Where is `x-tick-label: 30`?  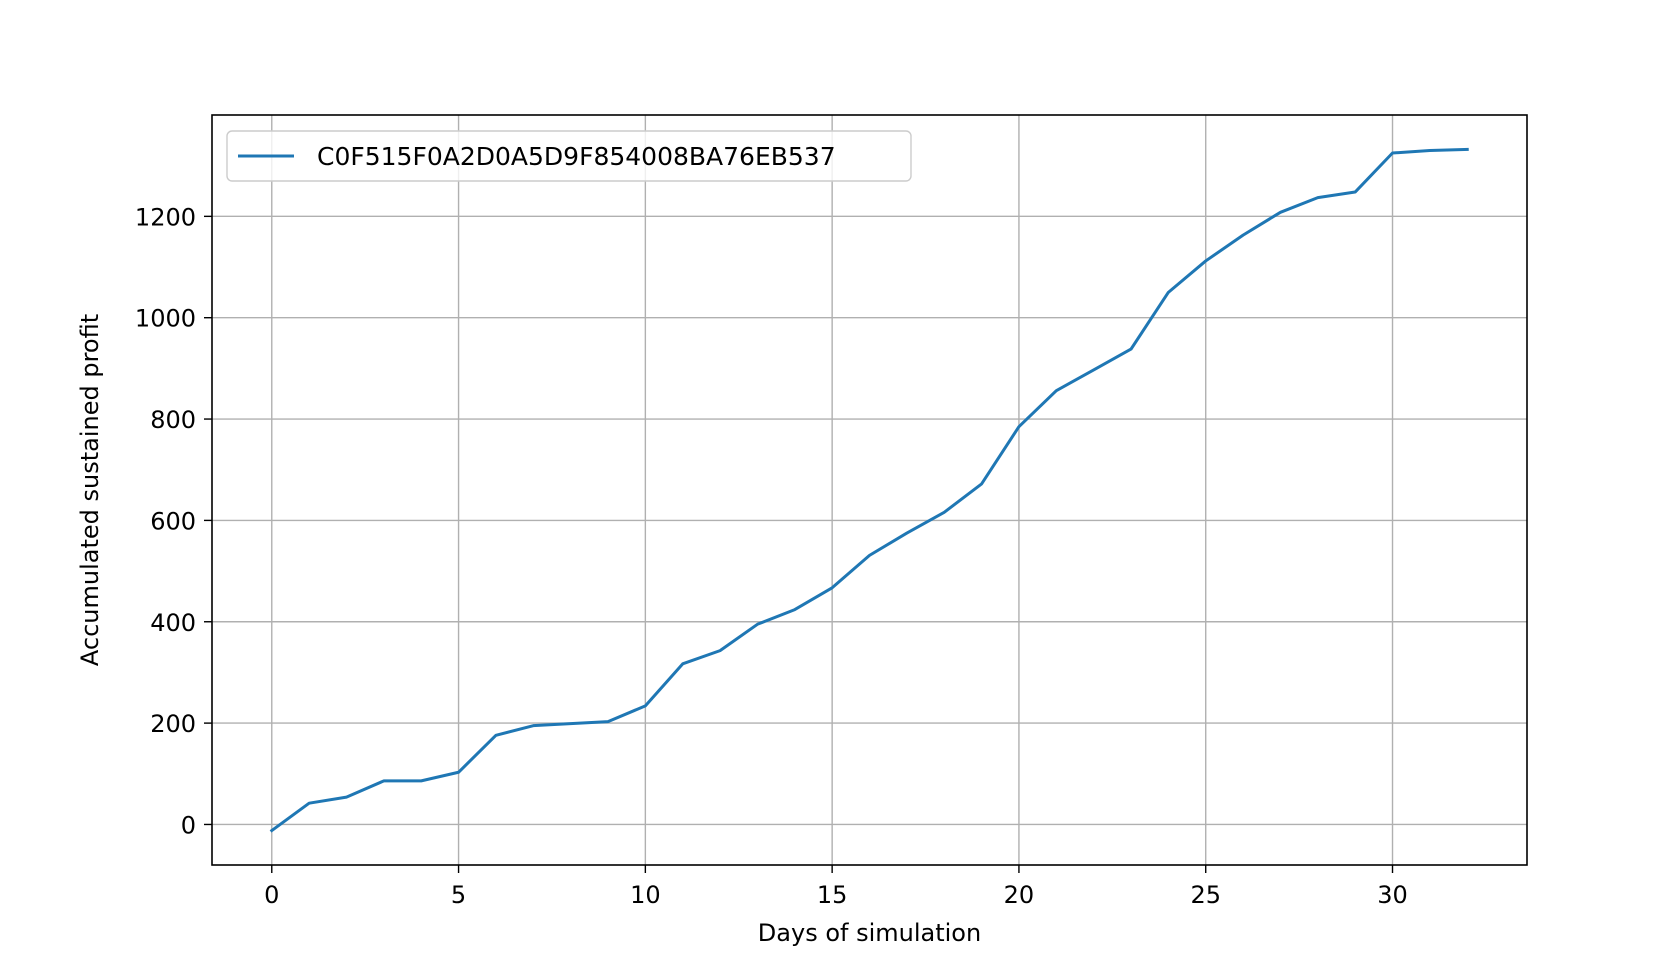 x-tick-label: 30 is located at coordinates (1392, 895).